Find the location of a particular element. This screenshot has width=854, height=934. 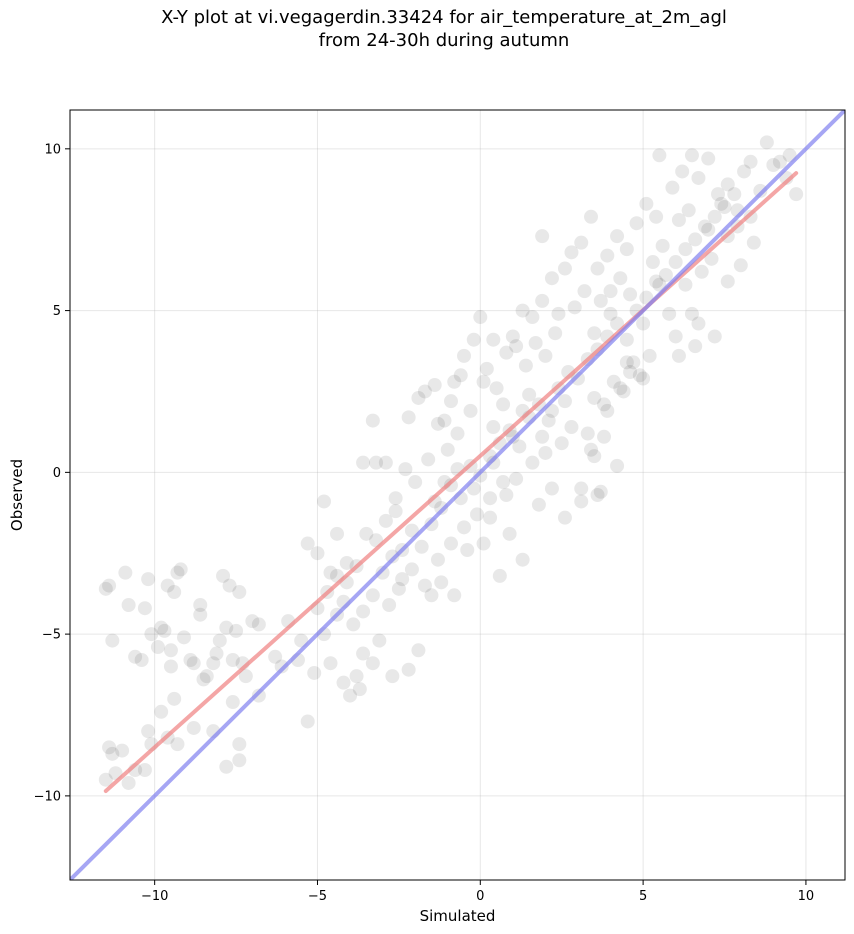

x-tick-label: 5 is located at coordinates (643, 896).